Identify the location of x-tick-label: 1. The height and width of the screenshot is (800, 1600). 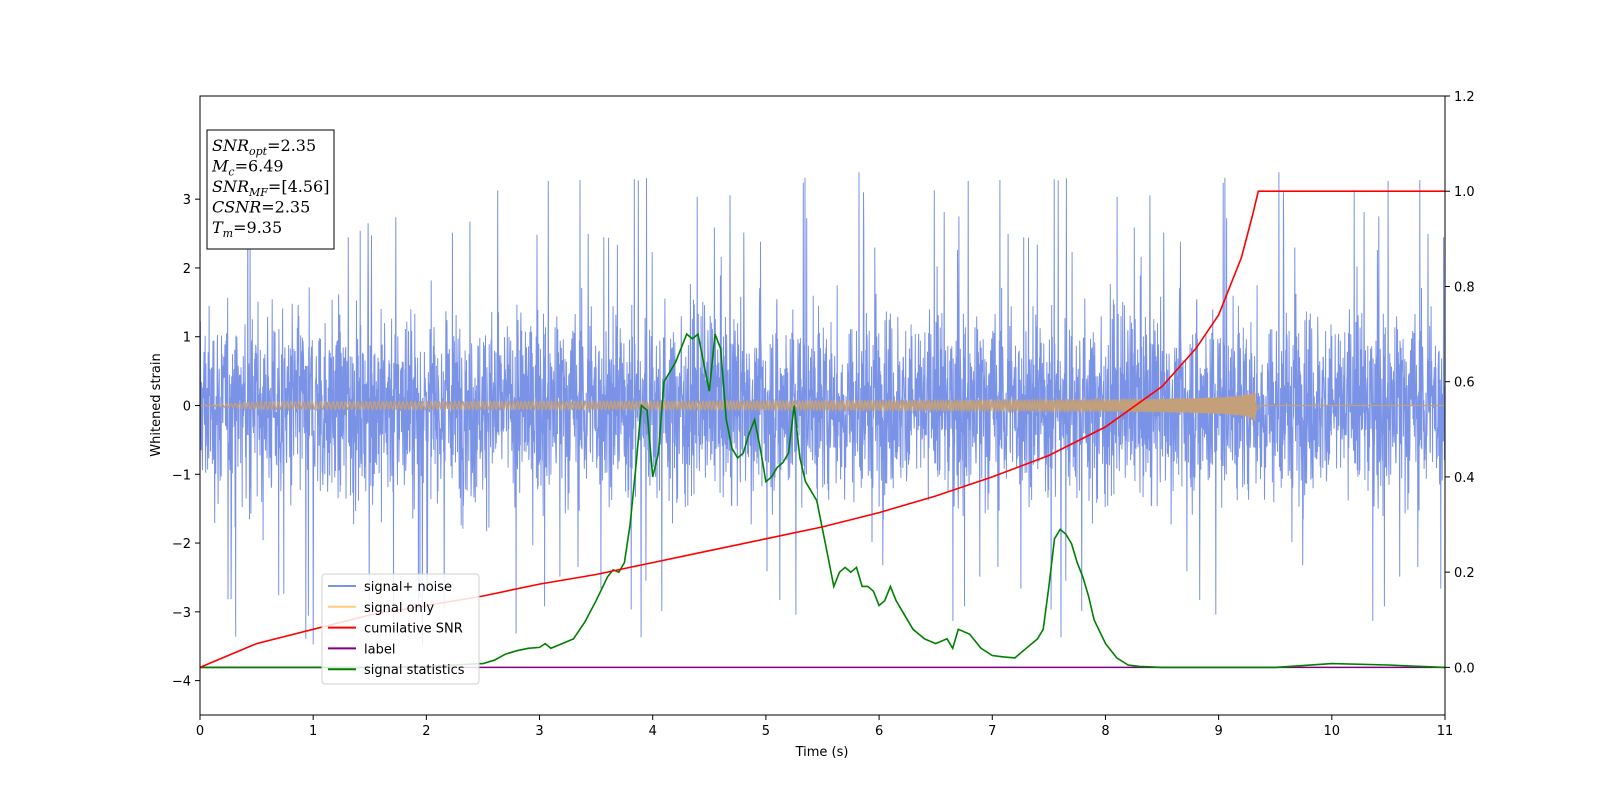
(313, 731).